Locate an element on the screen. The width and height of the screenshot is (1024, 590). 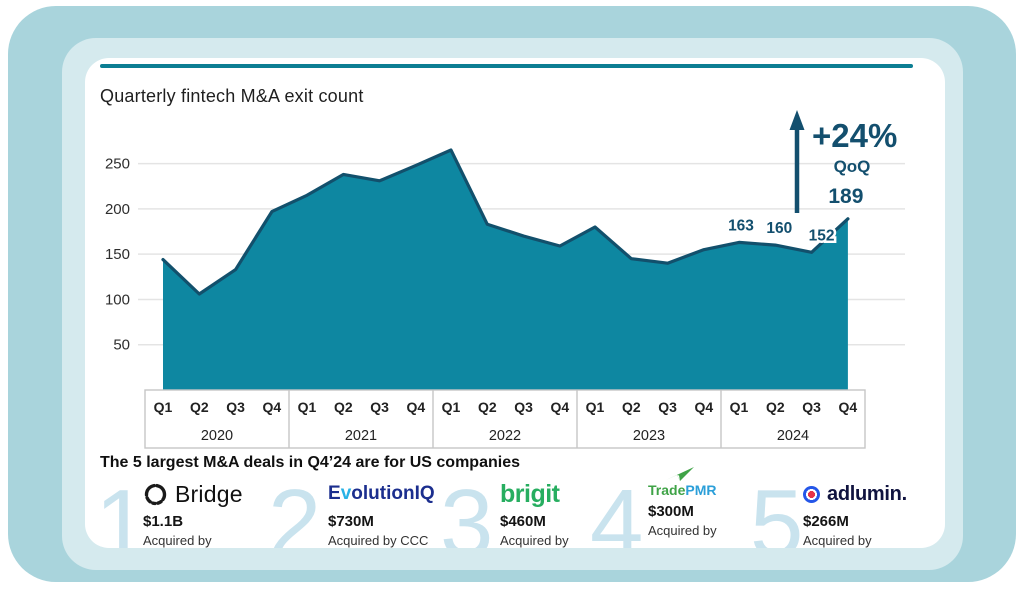
tradepmr-logo: TradePMR is located at coordinates (682, 482).